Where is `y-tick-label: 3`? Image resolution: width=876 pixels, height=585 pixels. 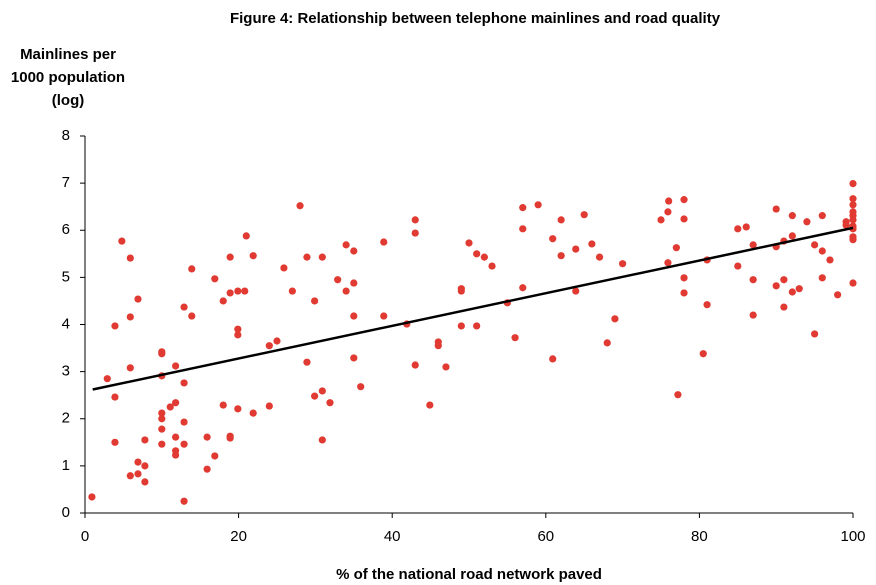 y-tick-label: 3 is located at coordinates (66, 371).